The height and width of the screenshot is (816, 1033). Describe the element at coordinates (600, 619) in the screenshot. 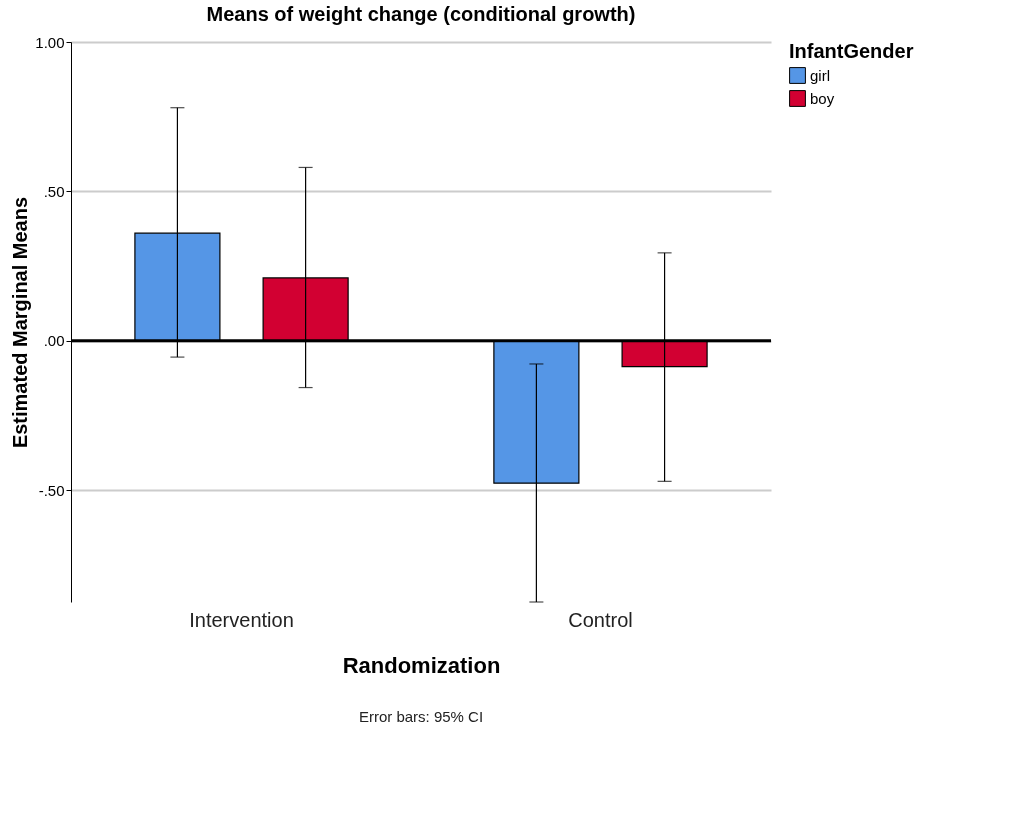

I see `x-tick-label: Control` at that location.